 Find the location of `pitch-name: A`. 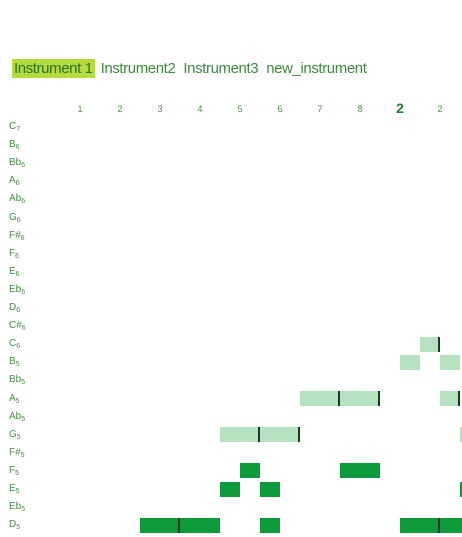

pitch-name: A is located at coordinates (12, 398).